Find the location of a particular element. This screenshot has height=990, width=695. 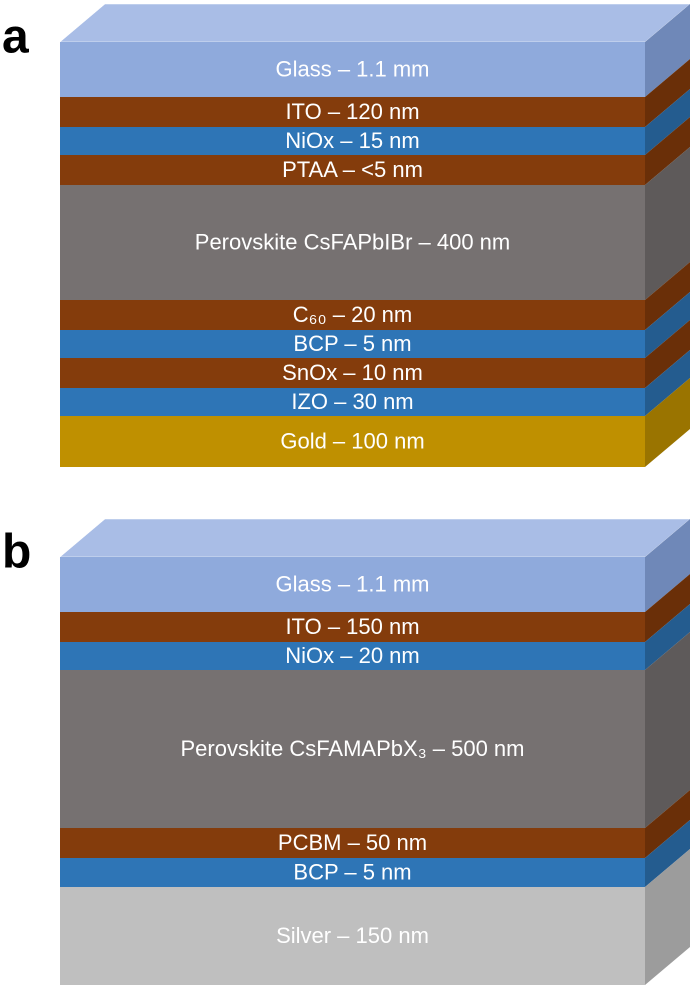

layer-label: Silver – 150 nm is located at coordinates (352, 935).